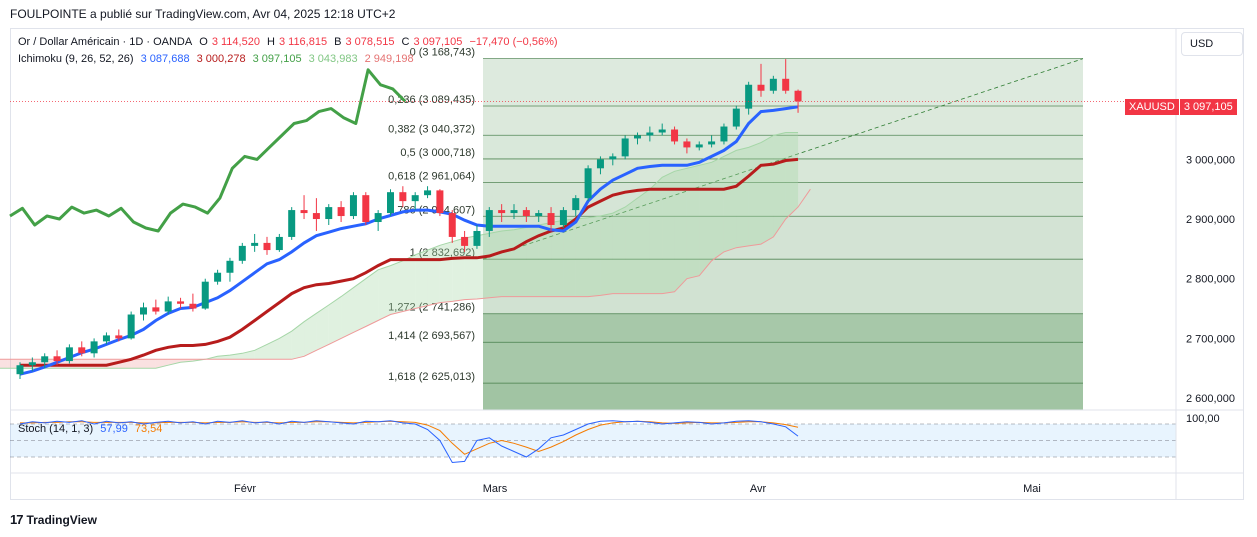  What do you see at coordinates (1210, 339) in the screenshot?
I see `price-axis-tick: 2 700,000` at bounding box center [1210, 339].